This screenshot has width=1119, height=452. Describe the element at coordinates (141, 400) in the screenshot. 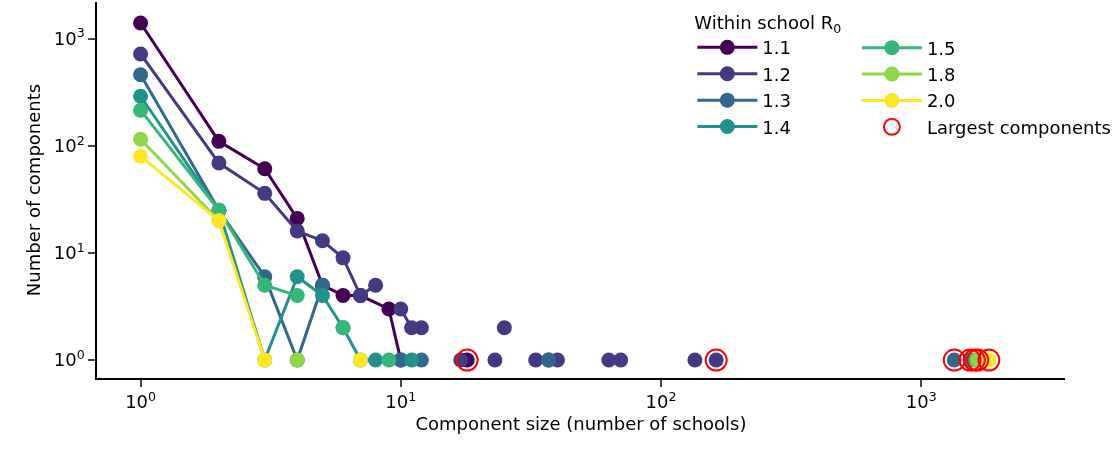

I see `x-tick-label: 10$^{0}$` at that location.